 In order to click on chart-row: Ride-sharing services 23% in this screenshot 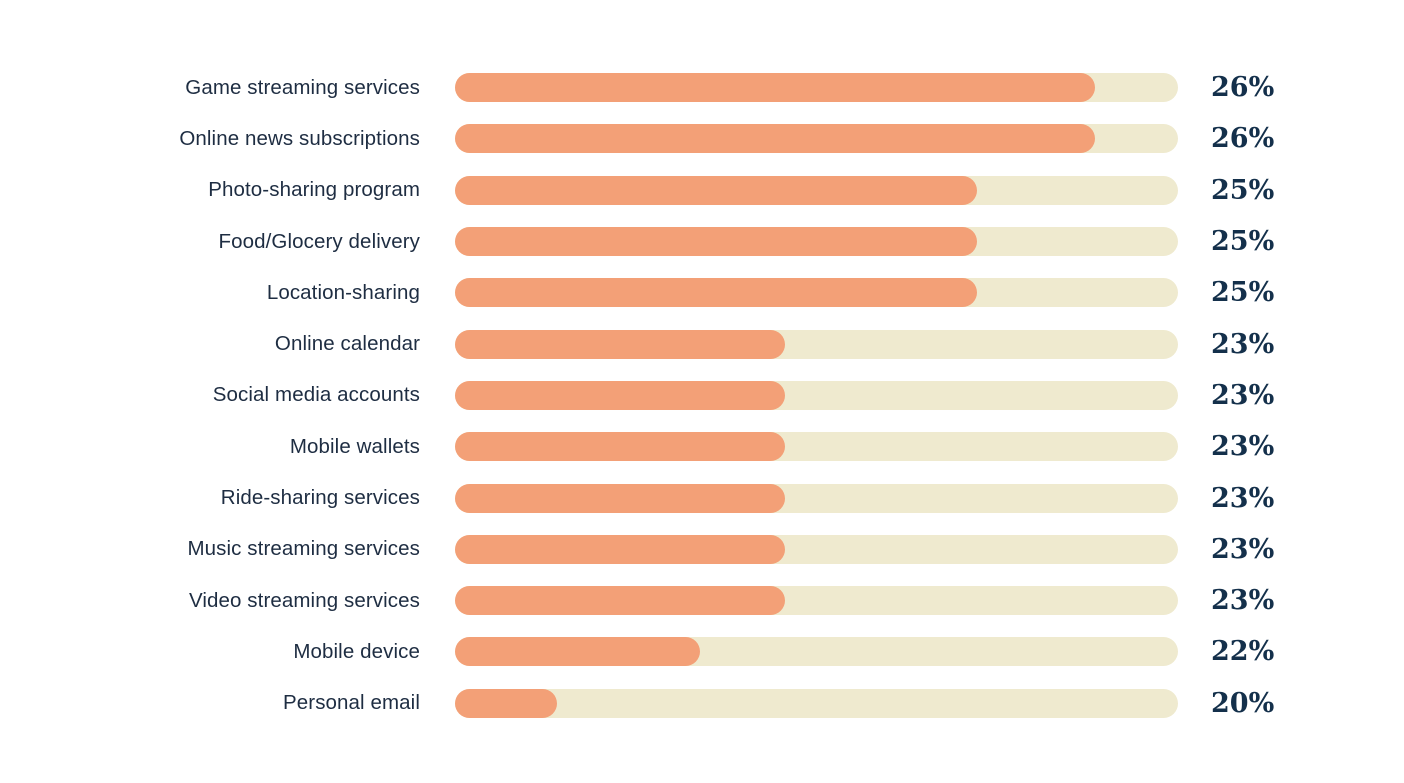, I will do `click(702, 497)`.